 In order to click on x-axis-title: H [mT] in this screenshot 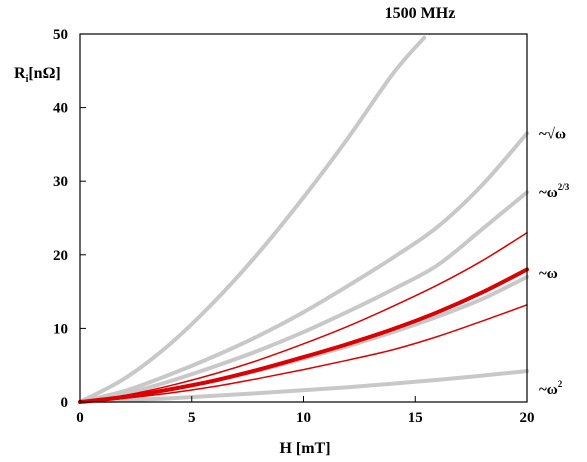, I will do `click(304, 448)`.